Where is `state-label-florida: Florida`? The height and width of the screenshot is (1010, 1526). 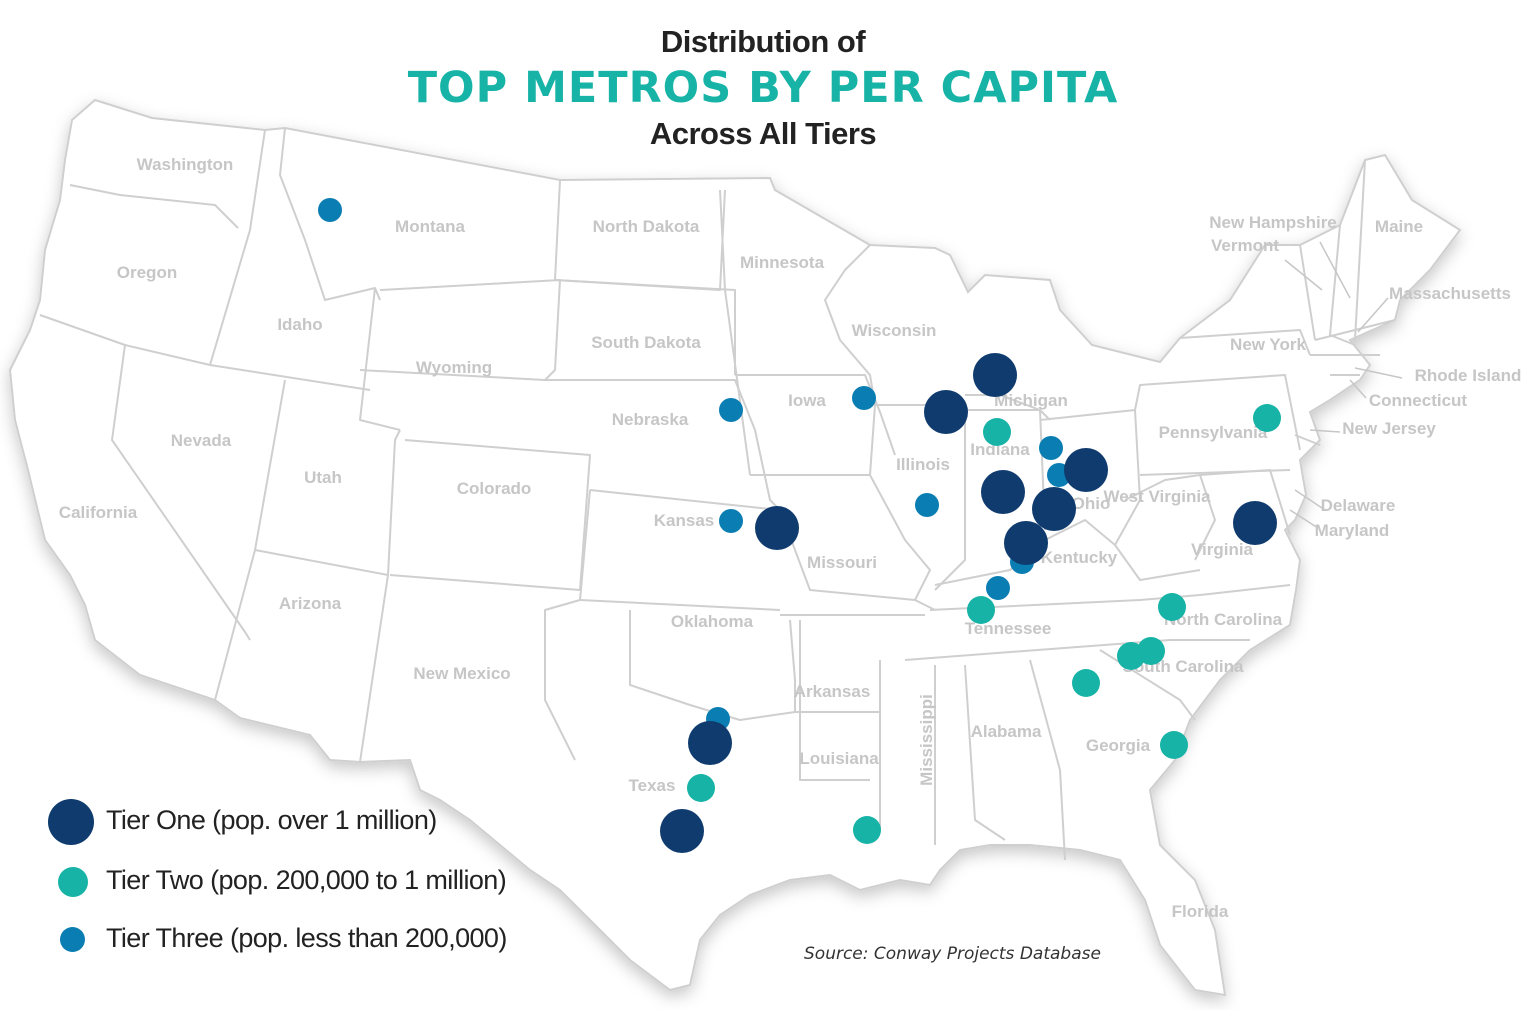 state-label-florida: Florida is located at coordinates (1200, 911).